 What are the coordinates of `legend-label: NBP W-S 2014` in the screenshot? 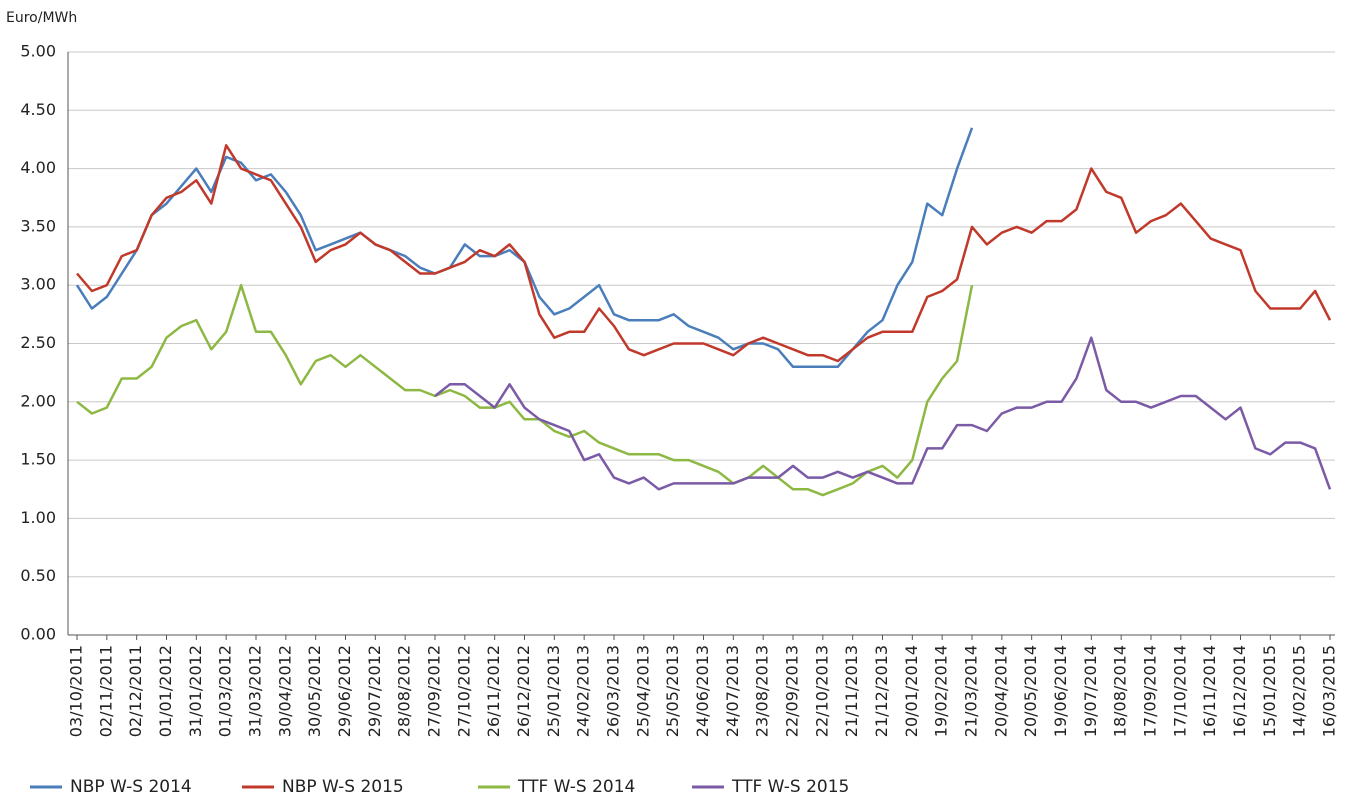 It's located at (131, 787).